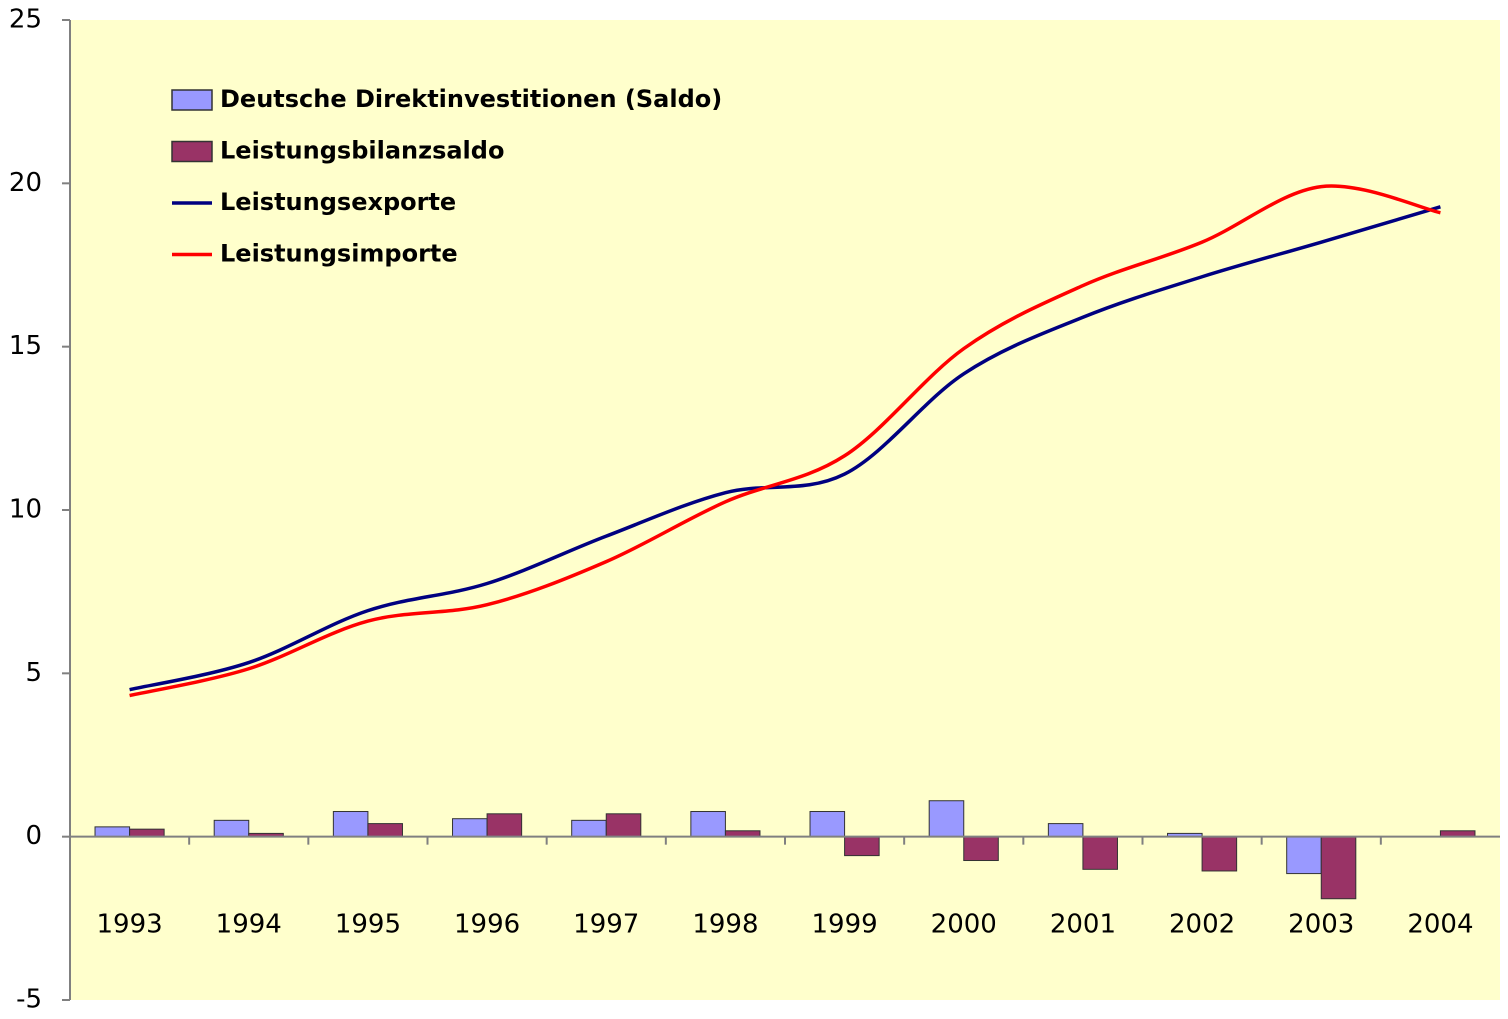 The height and width of the screenshot is (1019, 1508). What do you see at coordinates (471, 99) in the screenshot?
I see `legend-label: Deutsche Direktinvestitionen (Saldo)` at bounding box center [471, 99].